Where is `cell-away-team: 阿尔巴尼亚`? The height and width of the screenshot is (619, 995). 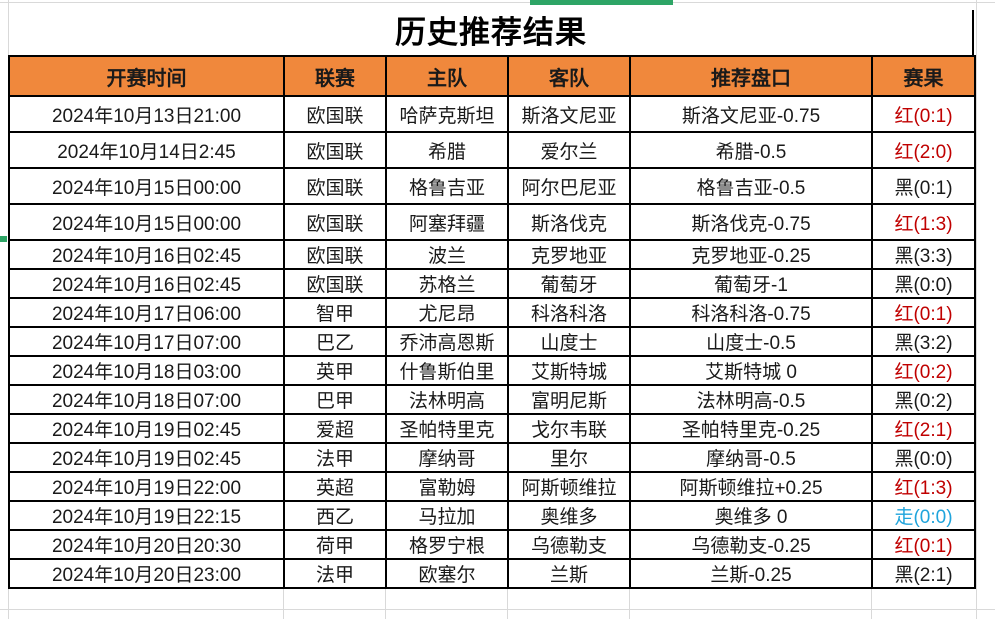
cell-away-team: 阿尔巴尼亚 is located at coordinates (569, 186).